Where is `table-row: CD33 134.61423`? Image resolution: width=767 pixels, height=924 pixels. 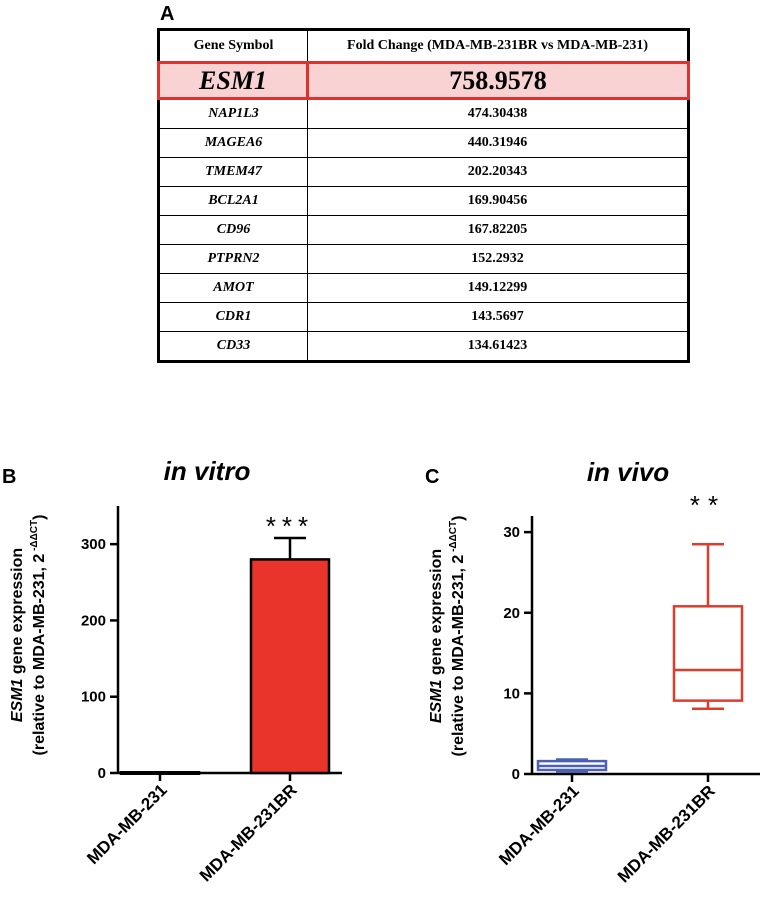
table-row: CD33 134.61423 is located at coordinates (423, 346).